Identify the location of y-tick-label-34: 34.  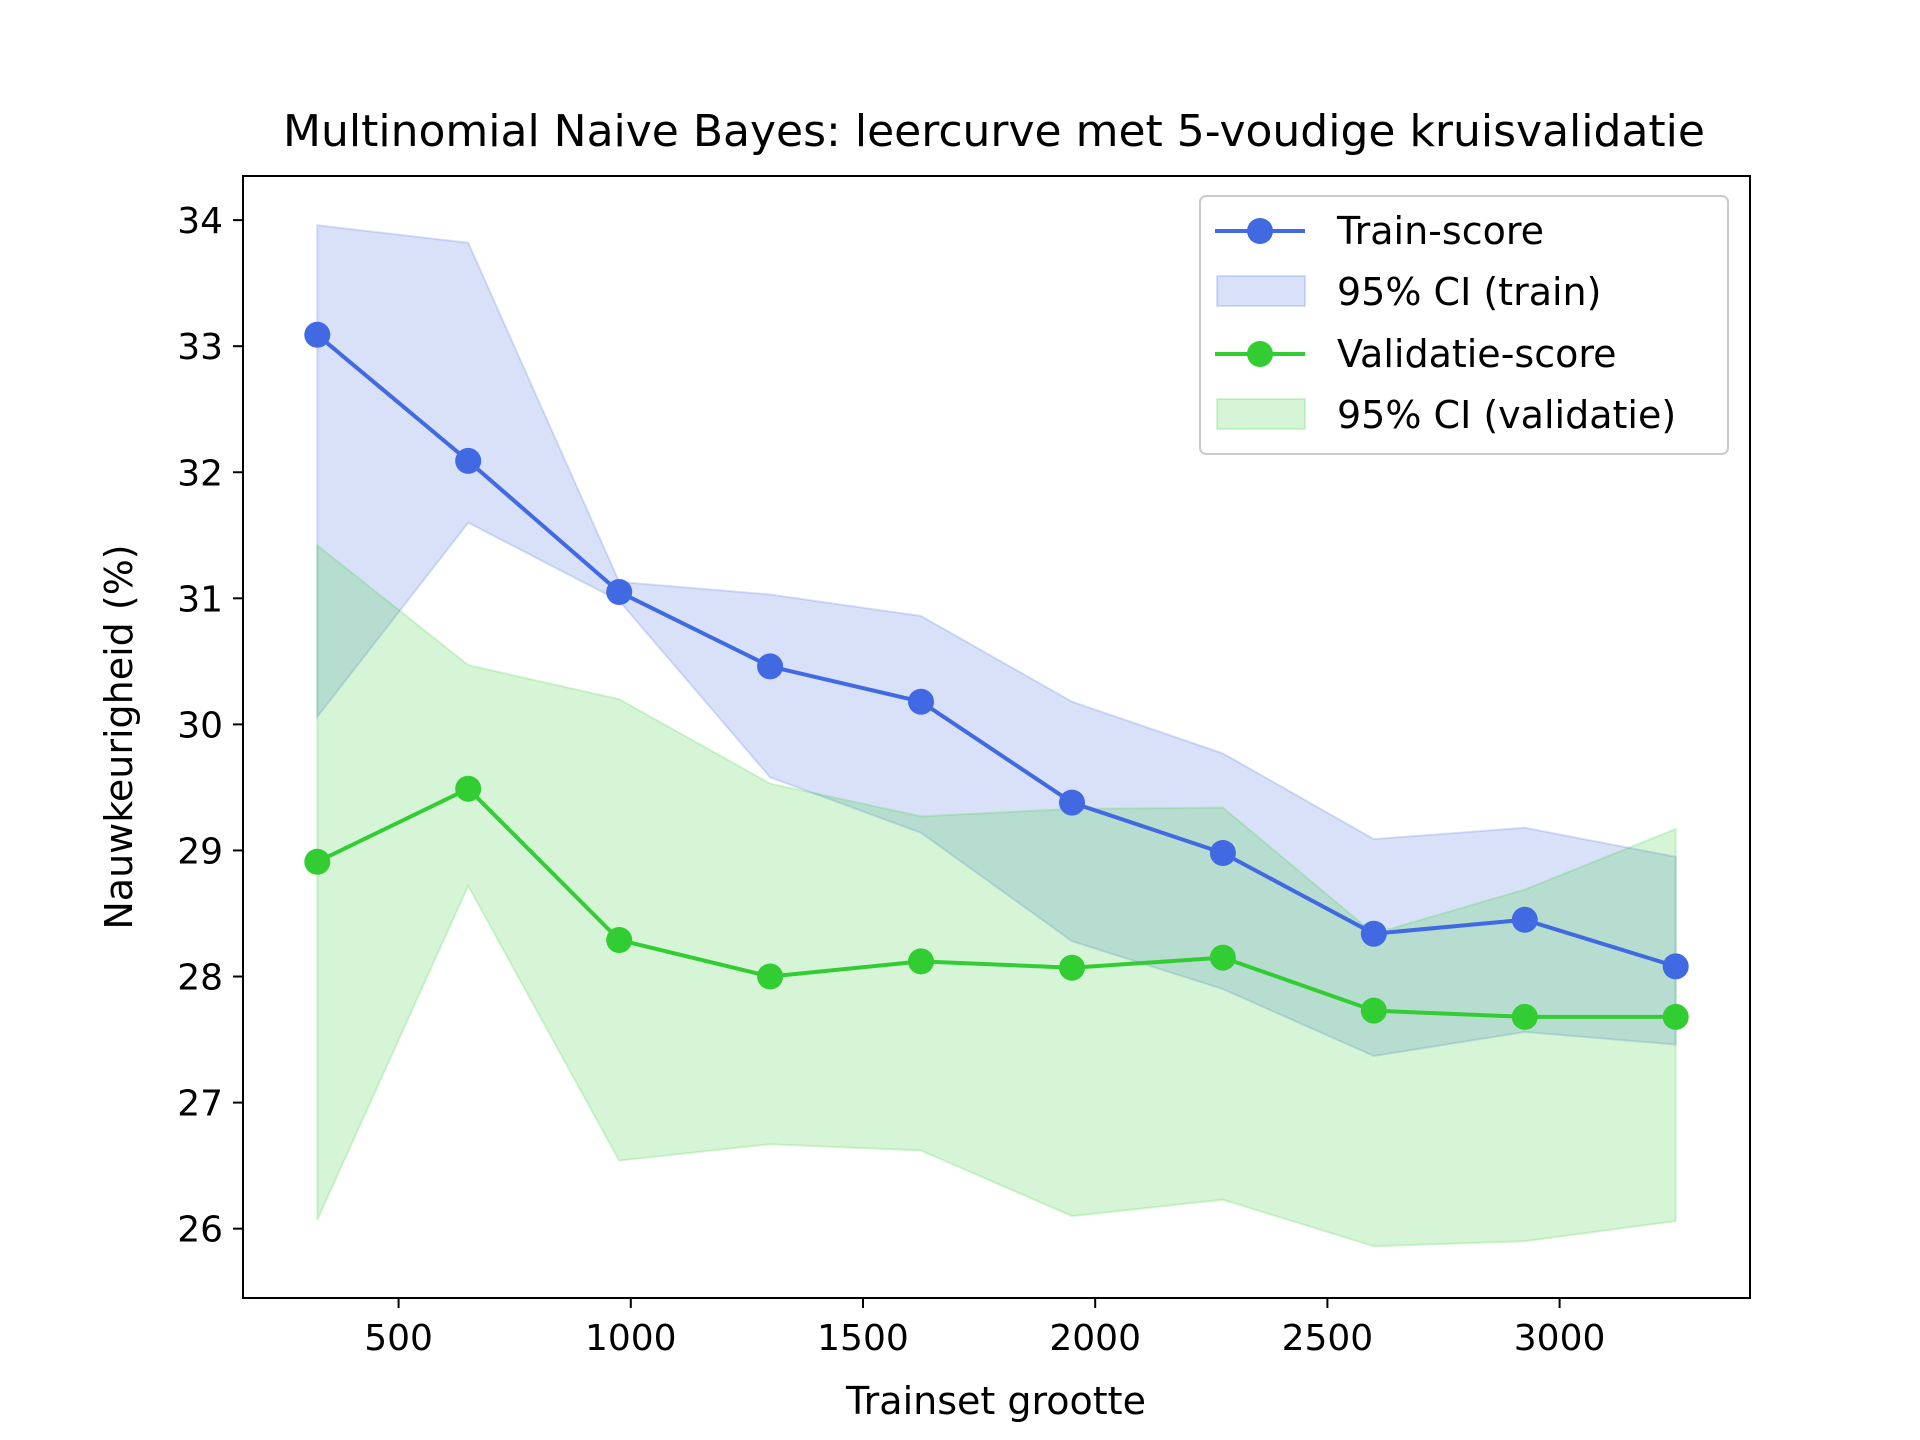
(200, 221).